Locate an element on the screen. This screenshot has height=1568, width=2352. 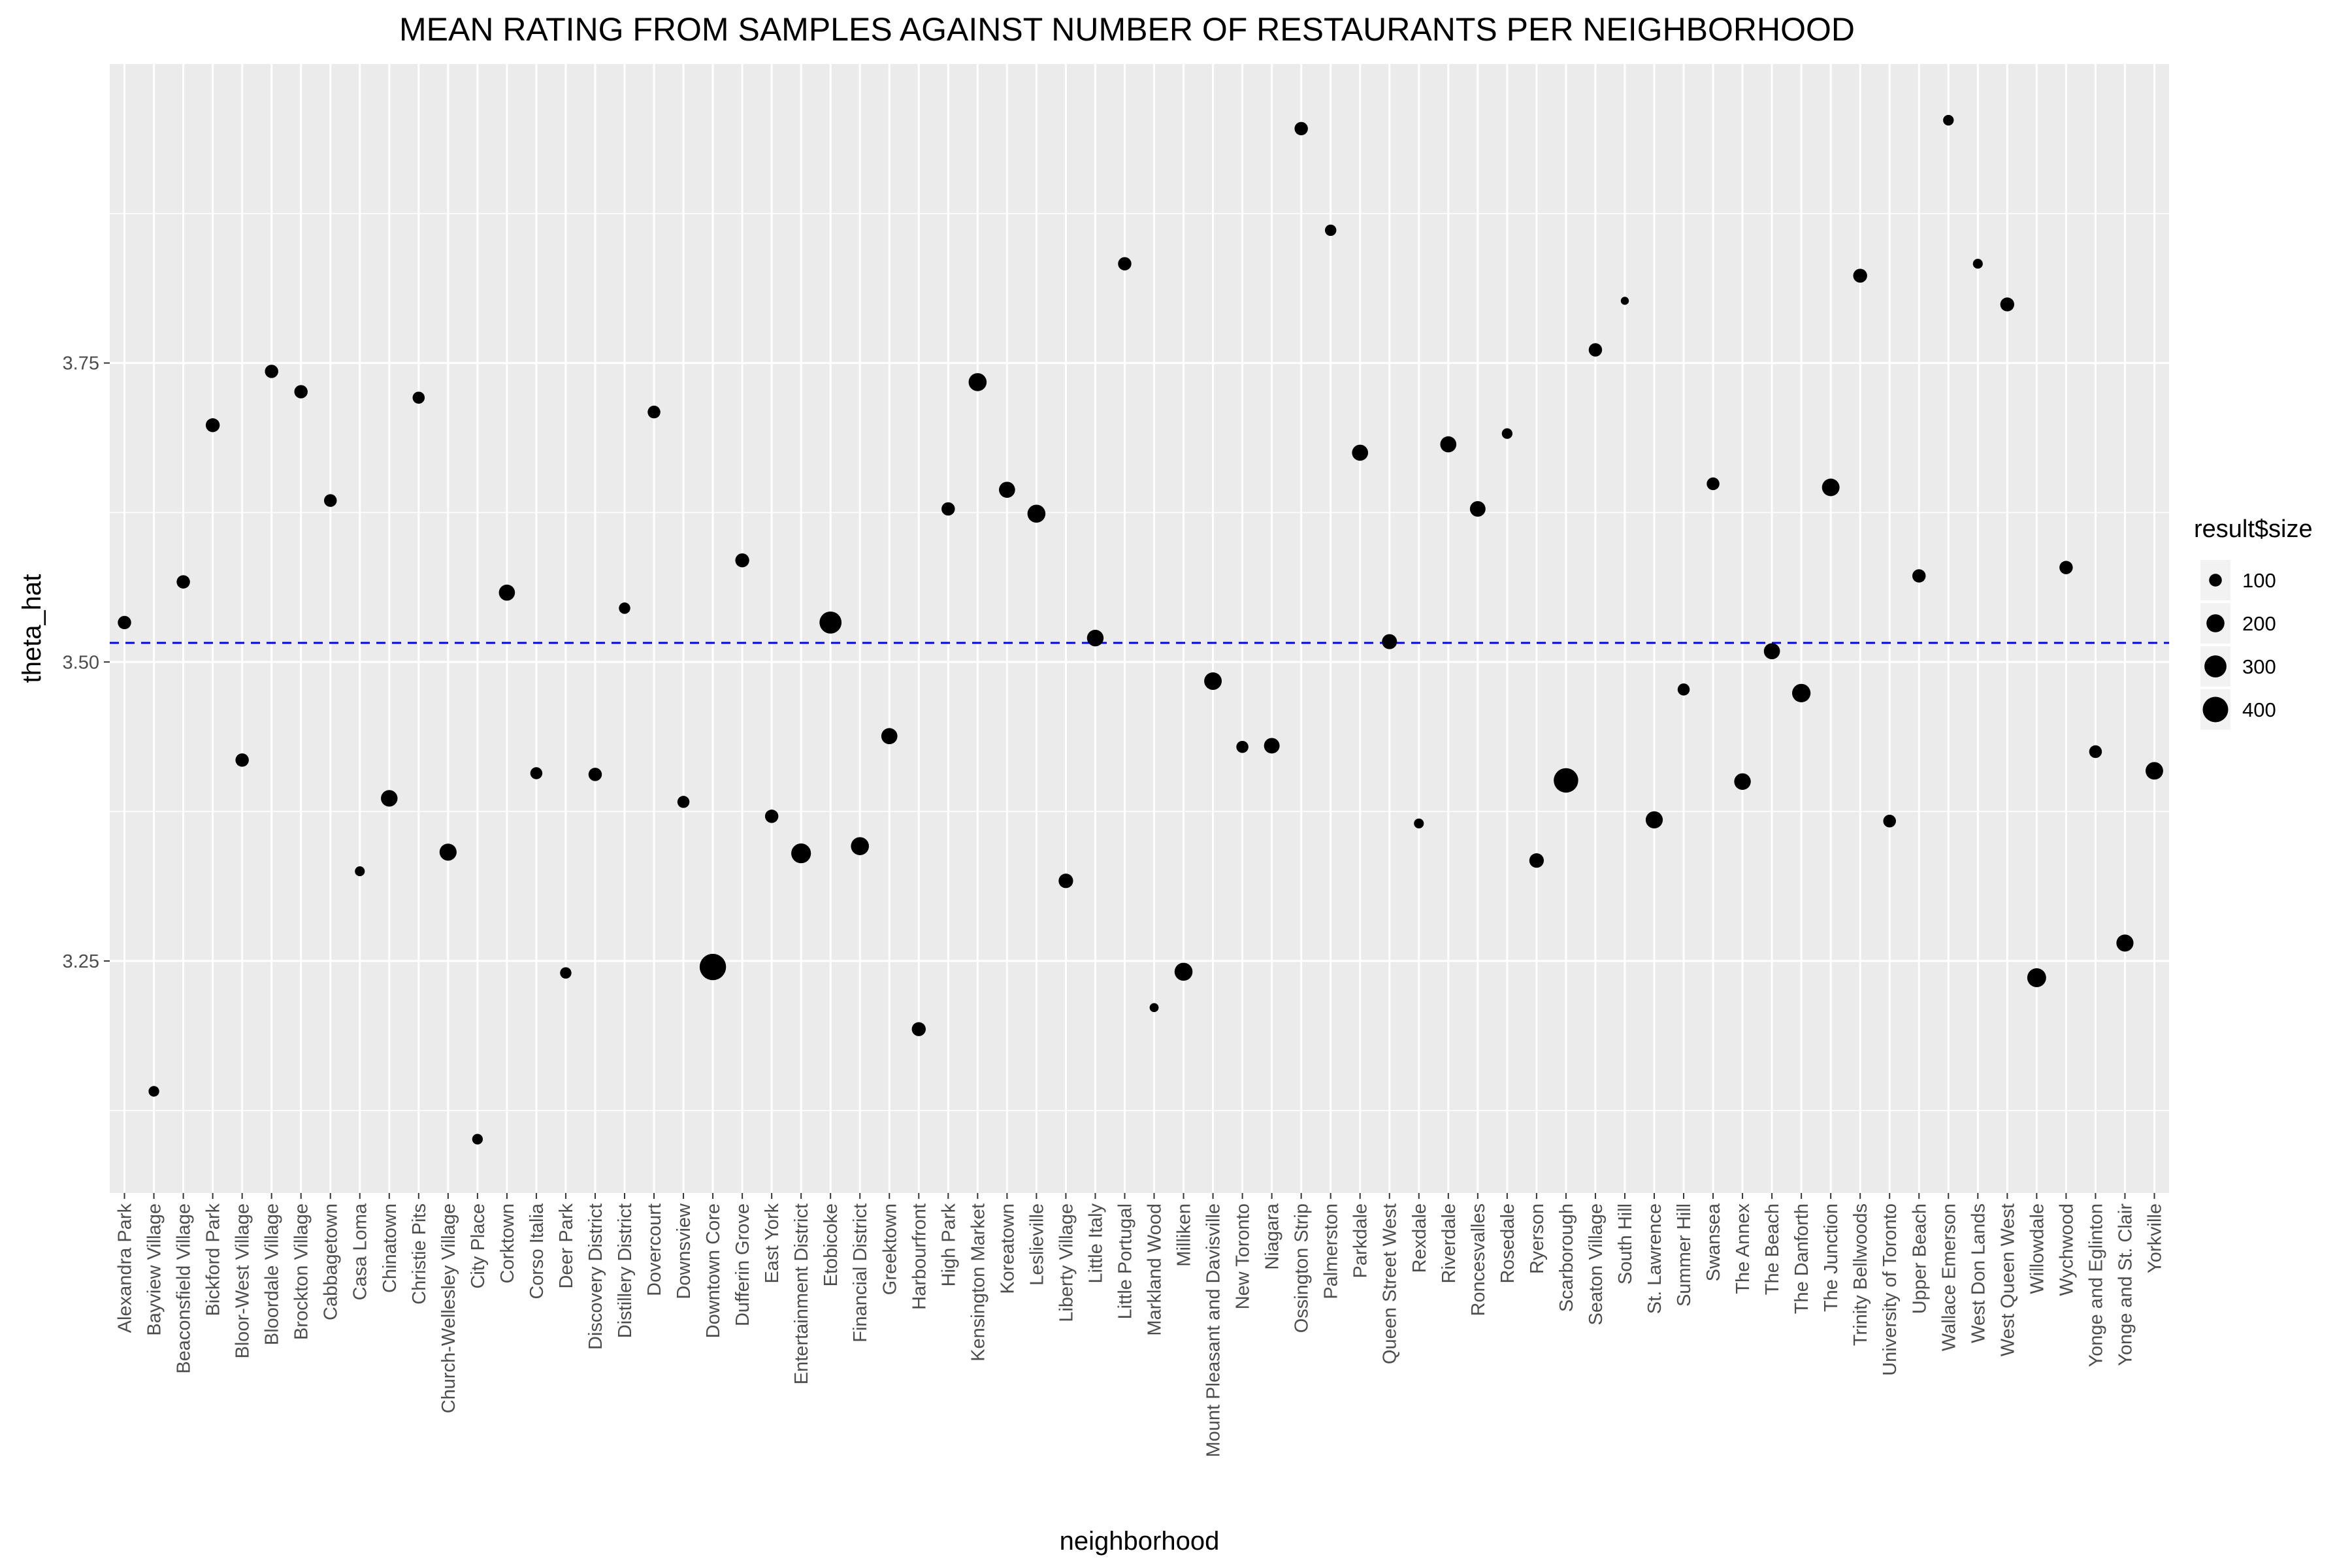
x-tick-label: South Hill is located at coordinates (1625, 1243).